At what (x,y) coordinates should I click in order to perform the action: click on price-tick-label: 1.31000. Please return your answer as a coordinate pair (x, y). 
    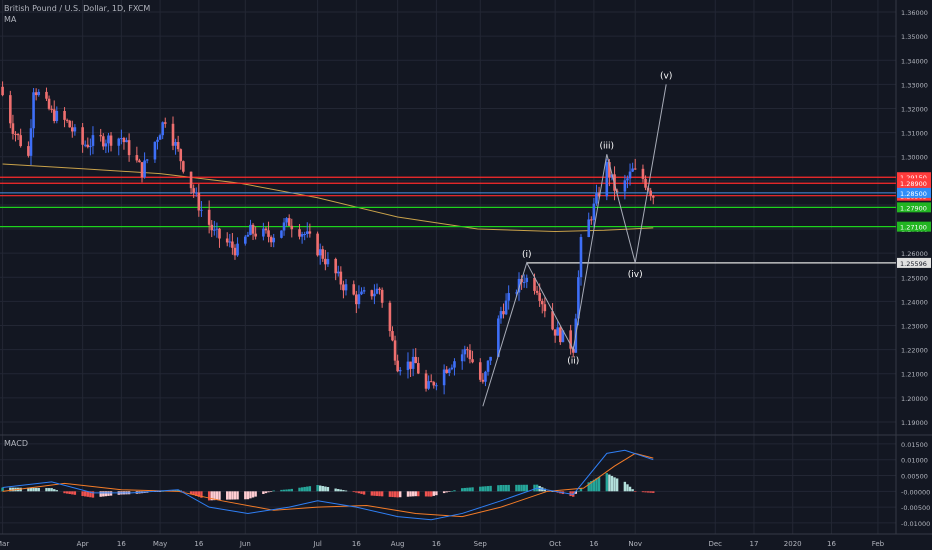
    Looking at the image, I should click on (914, 134).